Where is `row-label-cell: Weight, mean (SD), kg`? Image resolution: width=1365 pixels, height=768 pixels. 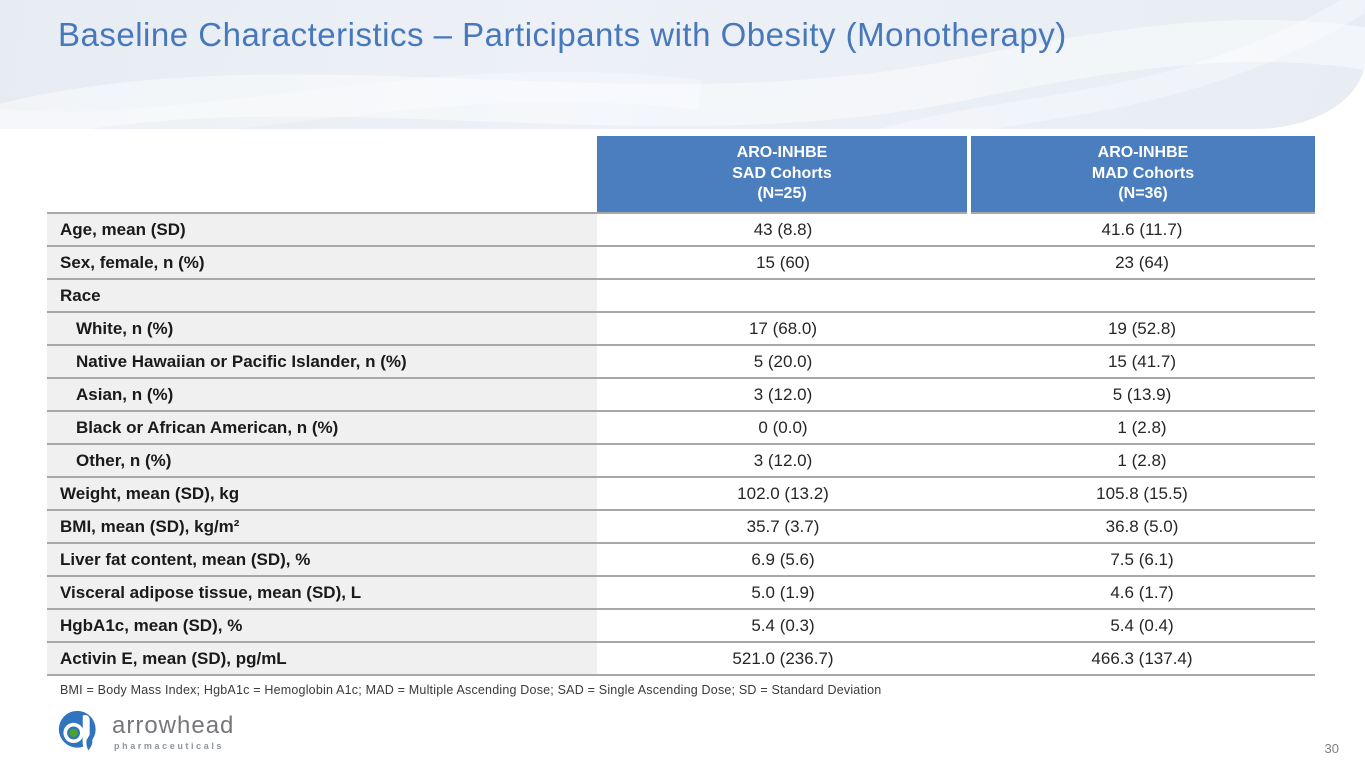
row-label-cell: Weight, mean (SD), kg is located at coordinates (322, 493).